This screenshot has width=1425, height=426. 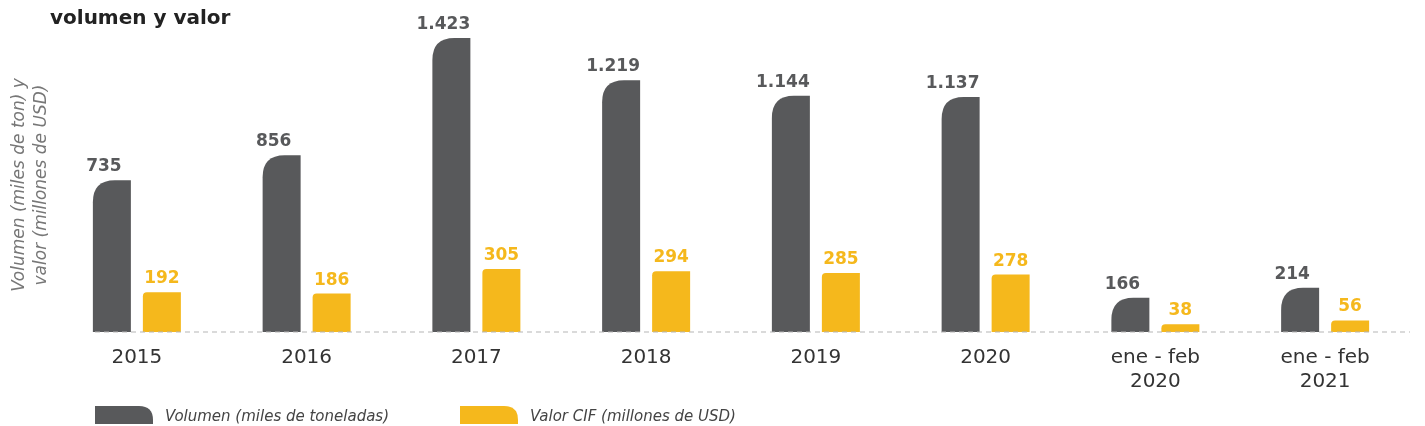 I want to click on data-label: 186, so click(x=331, y=278).